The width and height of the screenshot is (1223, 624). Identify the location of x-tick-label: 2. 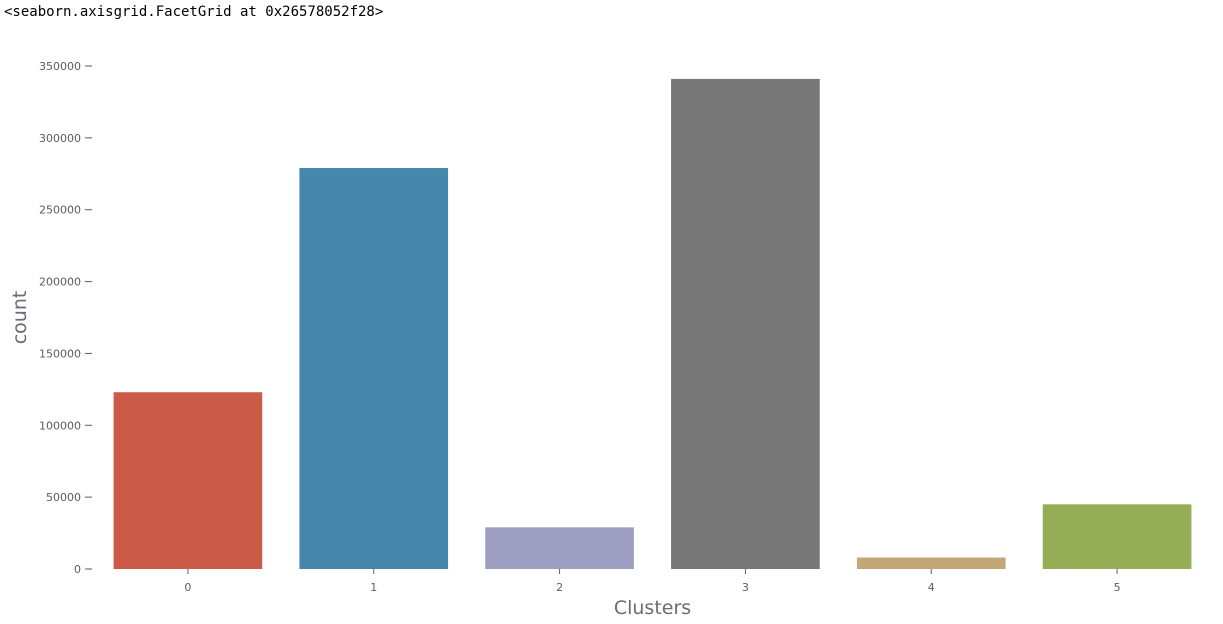
(559, 587).